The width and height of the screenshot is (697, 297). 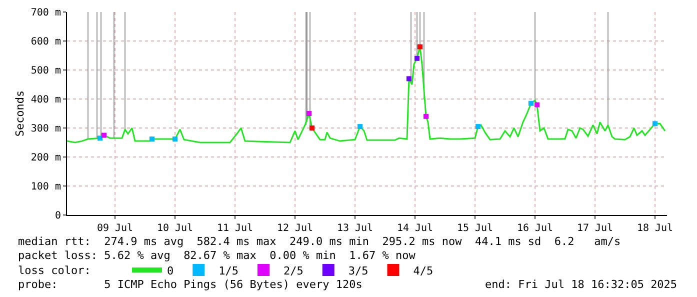 I want to click on y-tick-label: 100 m, so click(x=45, y=187).